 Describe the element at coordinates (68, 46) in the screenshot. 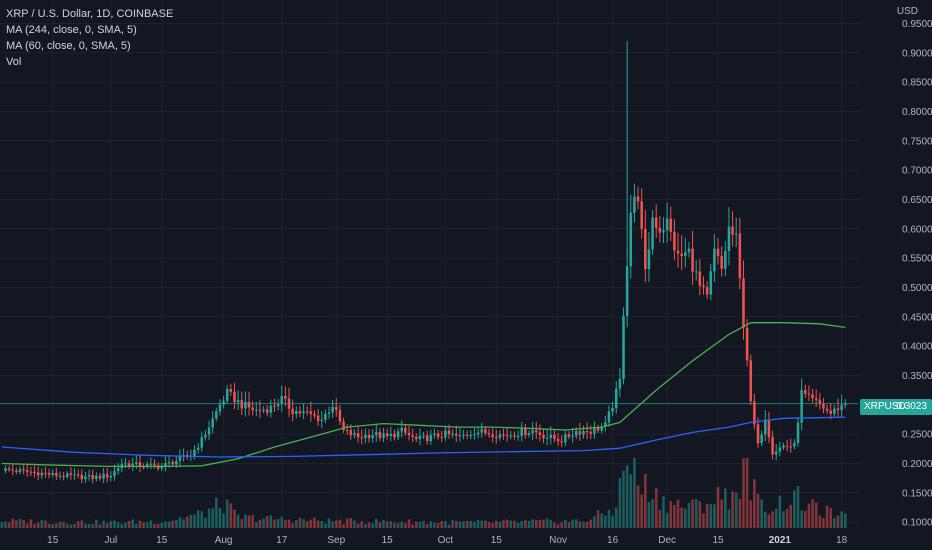

I see `ma-60-label: MA (60, close, 0, SMA, 5)` at that location.